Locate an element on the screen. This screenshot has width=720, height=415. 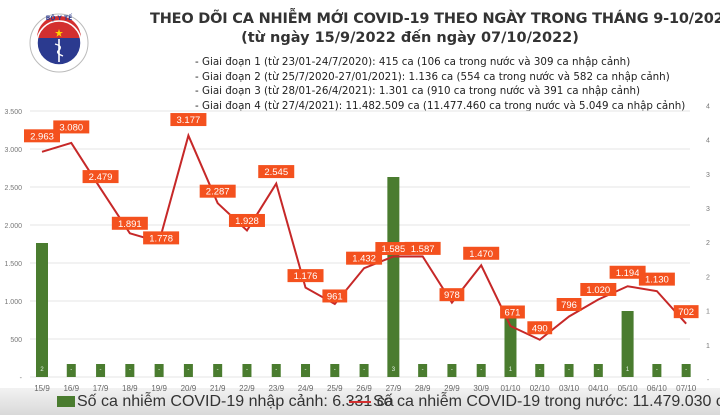
x-axis-label: 17/9 is located at coordinates (100, 388).